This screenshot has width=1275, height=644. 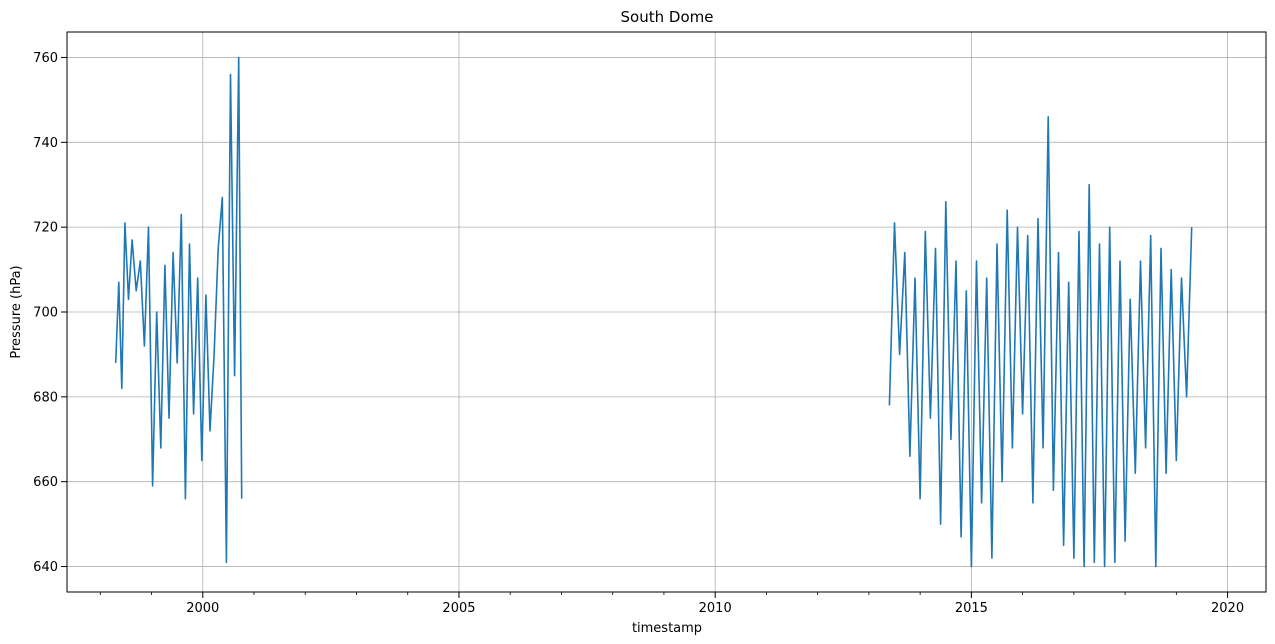 What do you see at coordinates (667, 628) in the screenshot?
I see `x-axis-title: timestamp` at bounding box center [667, 628].